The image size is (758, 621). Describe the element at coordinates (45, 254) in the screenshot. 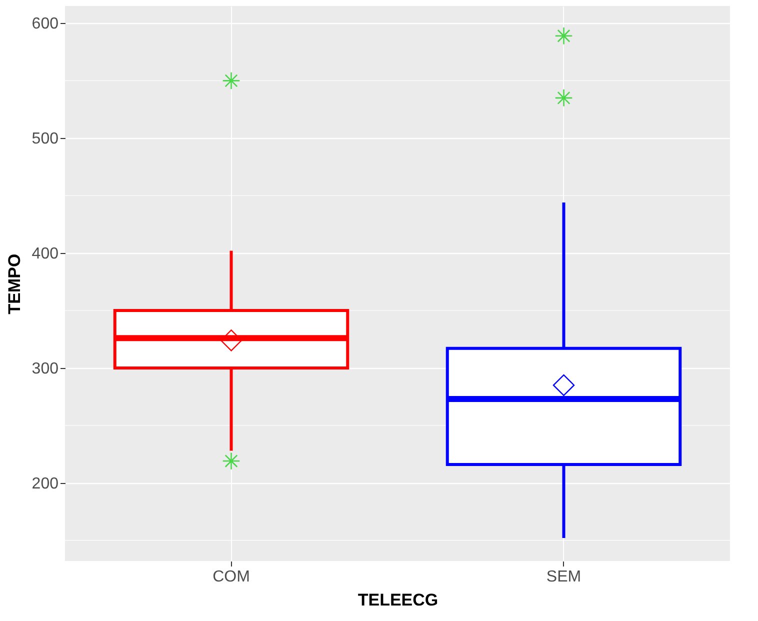

I see `y-tick-label: 400` at that location.